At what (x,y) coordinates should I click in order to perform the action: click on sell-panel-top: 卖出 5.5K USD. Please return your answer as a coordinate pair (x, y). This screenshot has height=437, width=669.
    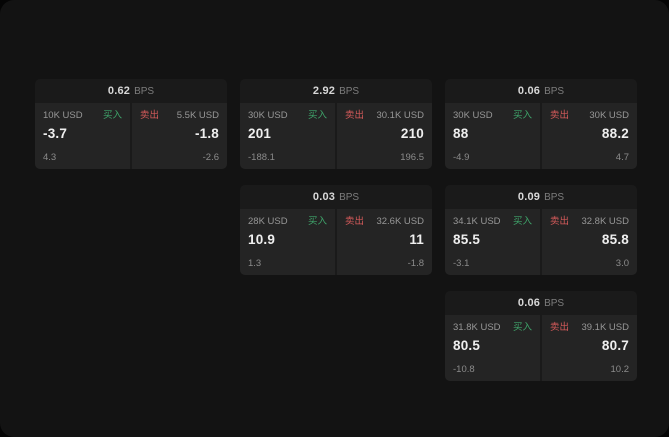
    Looking at the image, I should click on (179, 116).